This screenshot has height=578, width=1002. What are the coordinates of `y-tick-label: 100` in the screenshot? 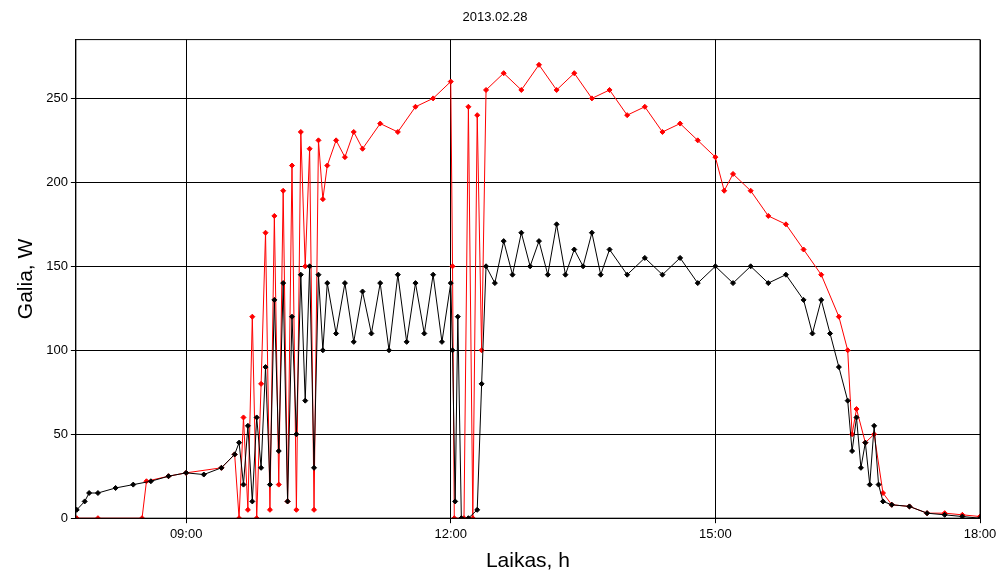 It's located at (57, 349).